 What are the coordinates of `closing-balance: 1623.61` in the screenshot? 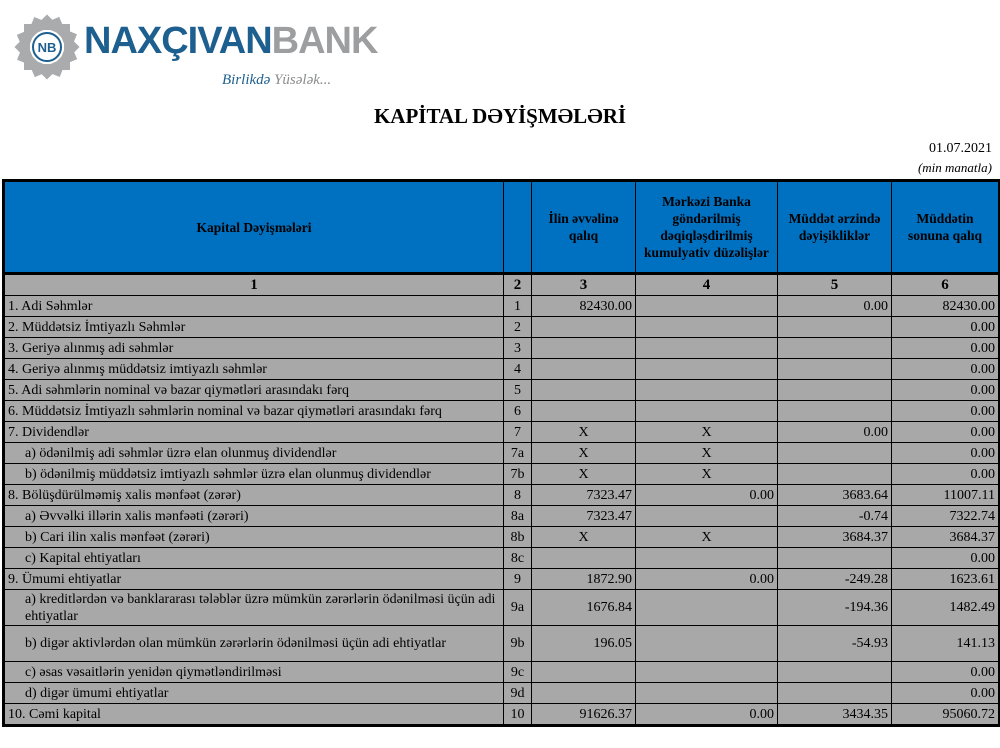 It's located at (945, 579).